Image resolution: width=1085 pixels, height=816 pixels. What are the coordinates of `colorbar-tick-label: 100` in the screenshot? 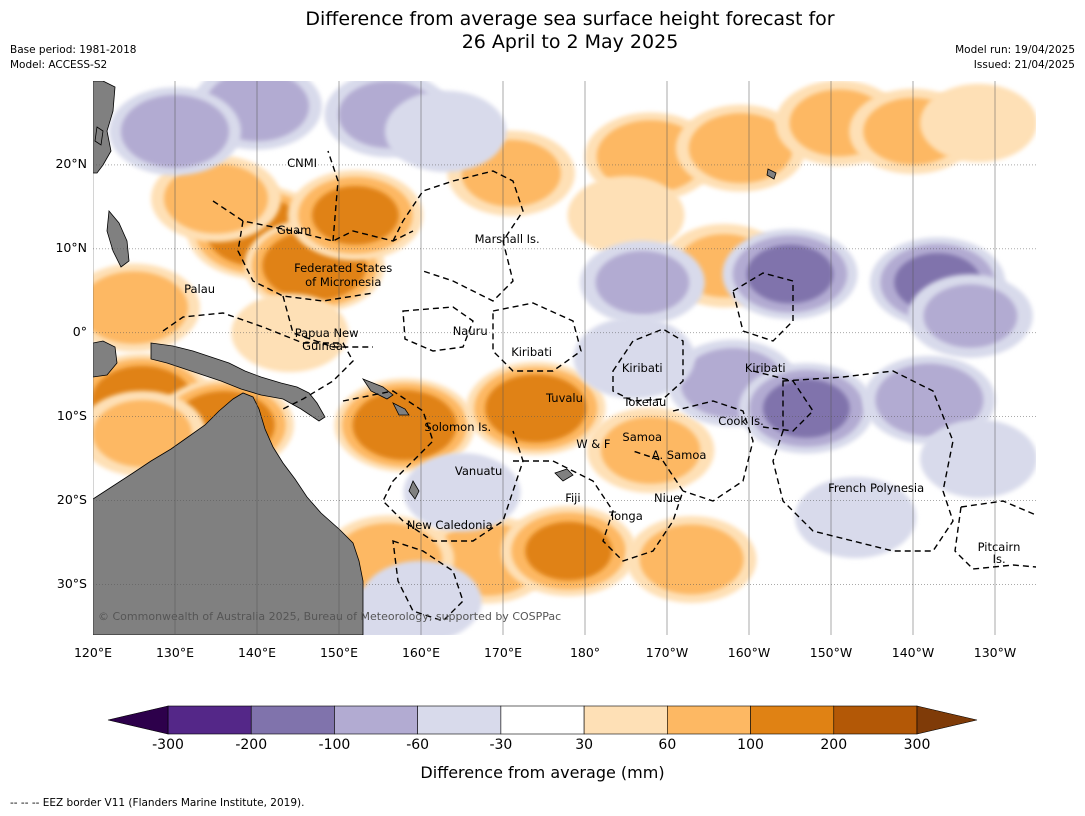 It's located at (750, 745).